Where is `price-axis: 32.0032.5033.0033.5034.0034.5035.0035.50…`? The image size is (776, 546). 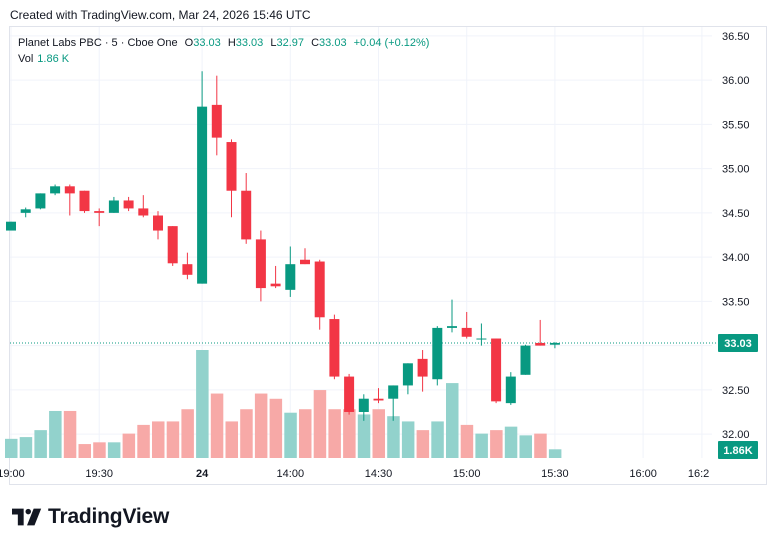
price-axis: 32.0032.5033.0033.5034.0034.5035.0035.50… is located at coordinates (736, 236).